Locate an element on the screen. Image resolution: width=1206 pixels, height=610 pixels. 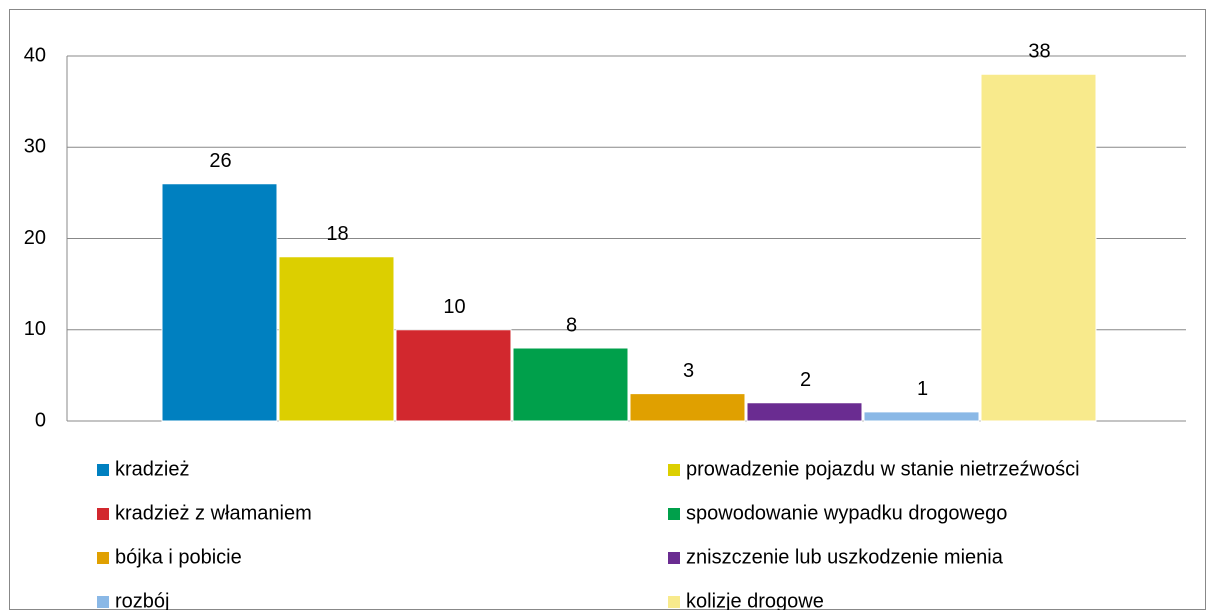
legend-label: rozbój is located at coordinates (142, 600).